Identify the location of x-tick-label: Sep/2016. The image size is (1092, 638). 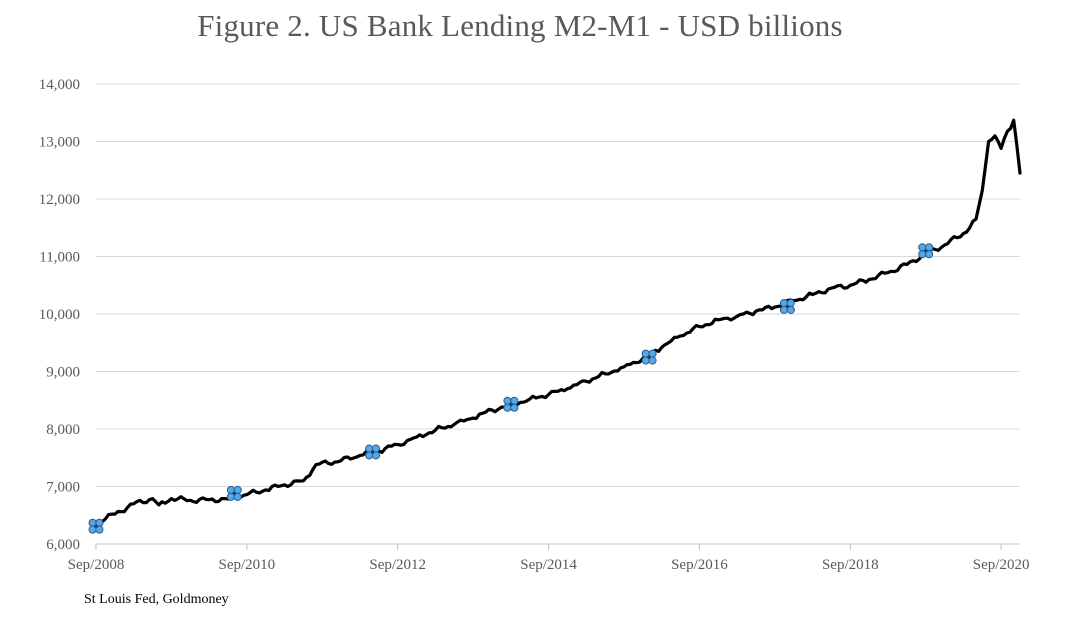
(699, 565).